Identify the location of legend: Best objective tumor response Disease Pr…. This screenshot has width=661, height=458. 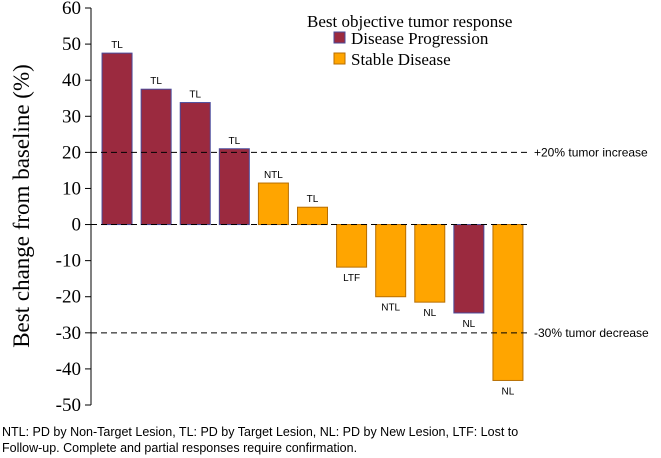
(409, 40).